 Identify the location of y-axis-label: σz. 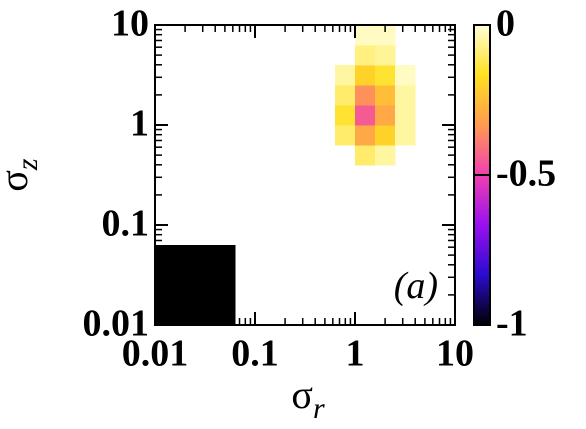
(22, 175).